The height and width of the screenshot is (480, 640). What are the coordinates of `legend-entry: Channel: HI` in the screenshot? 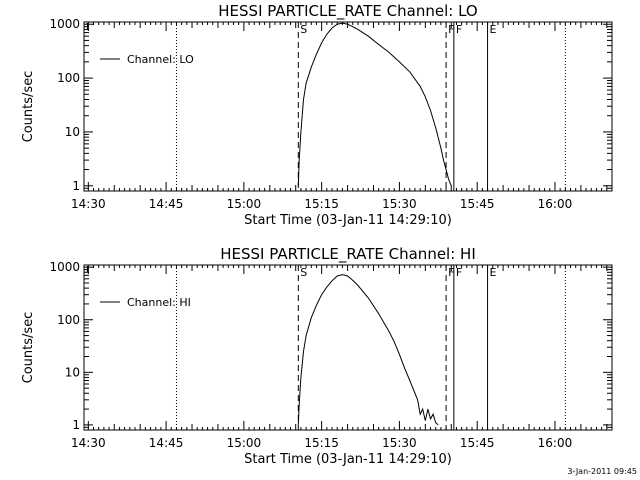 It's located at (159, 302).